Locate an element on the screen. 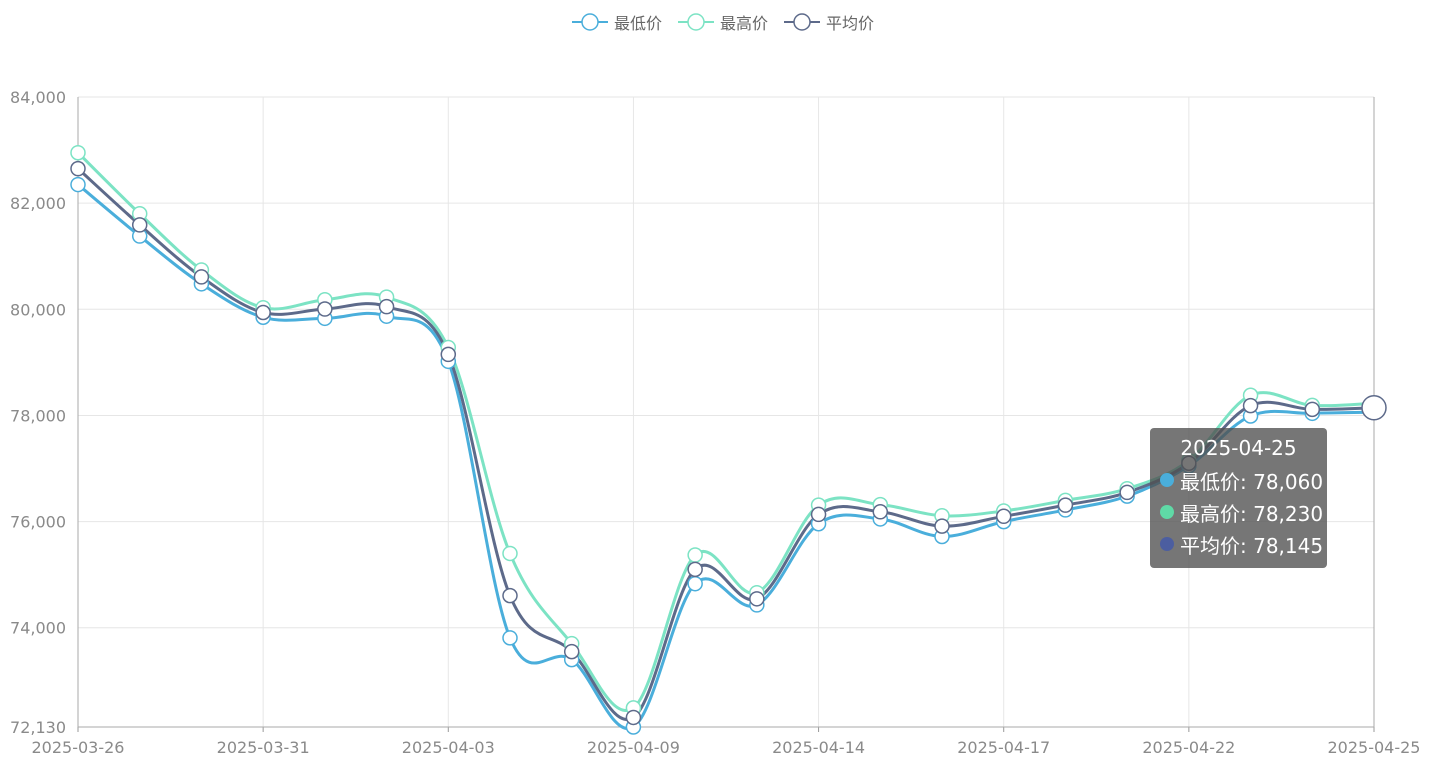 Image resolution: width=1446 pixels, height=781 pixels. y-tick-label: 80,000 is located at coordinates (38, 309).